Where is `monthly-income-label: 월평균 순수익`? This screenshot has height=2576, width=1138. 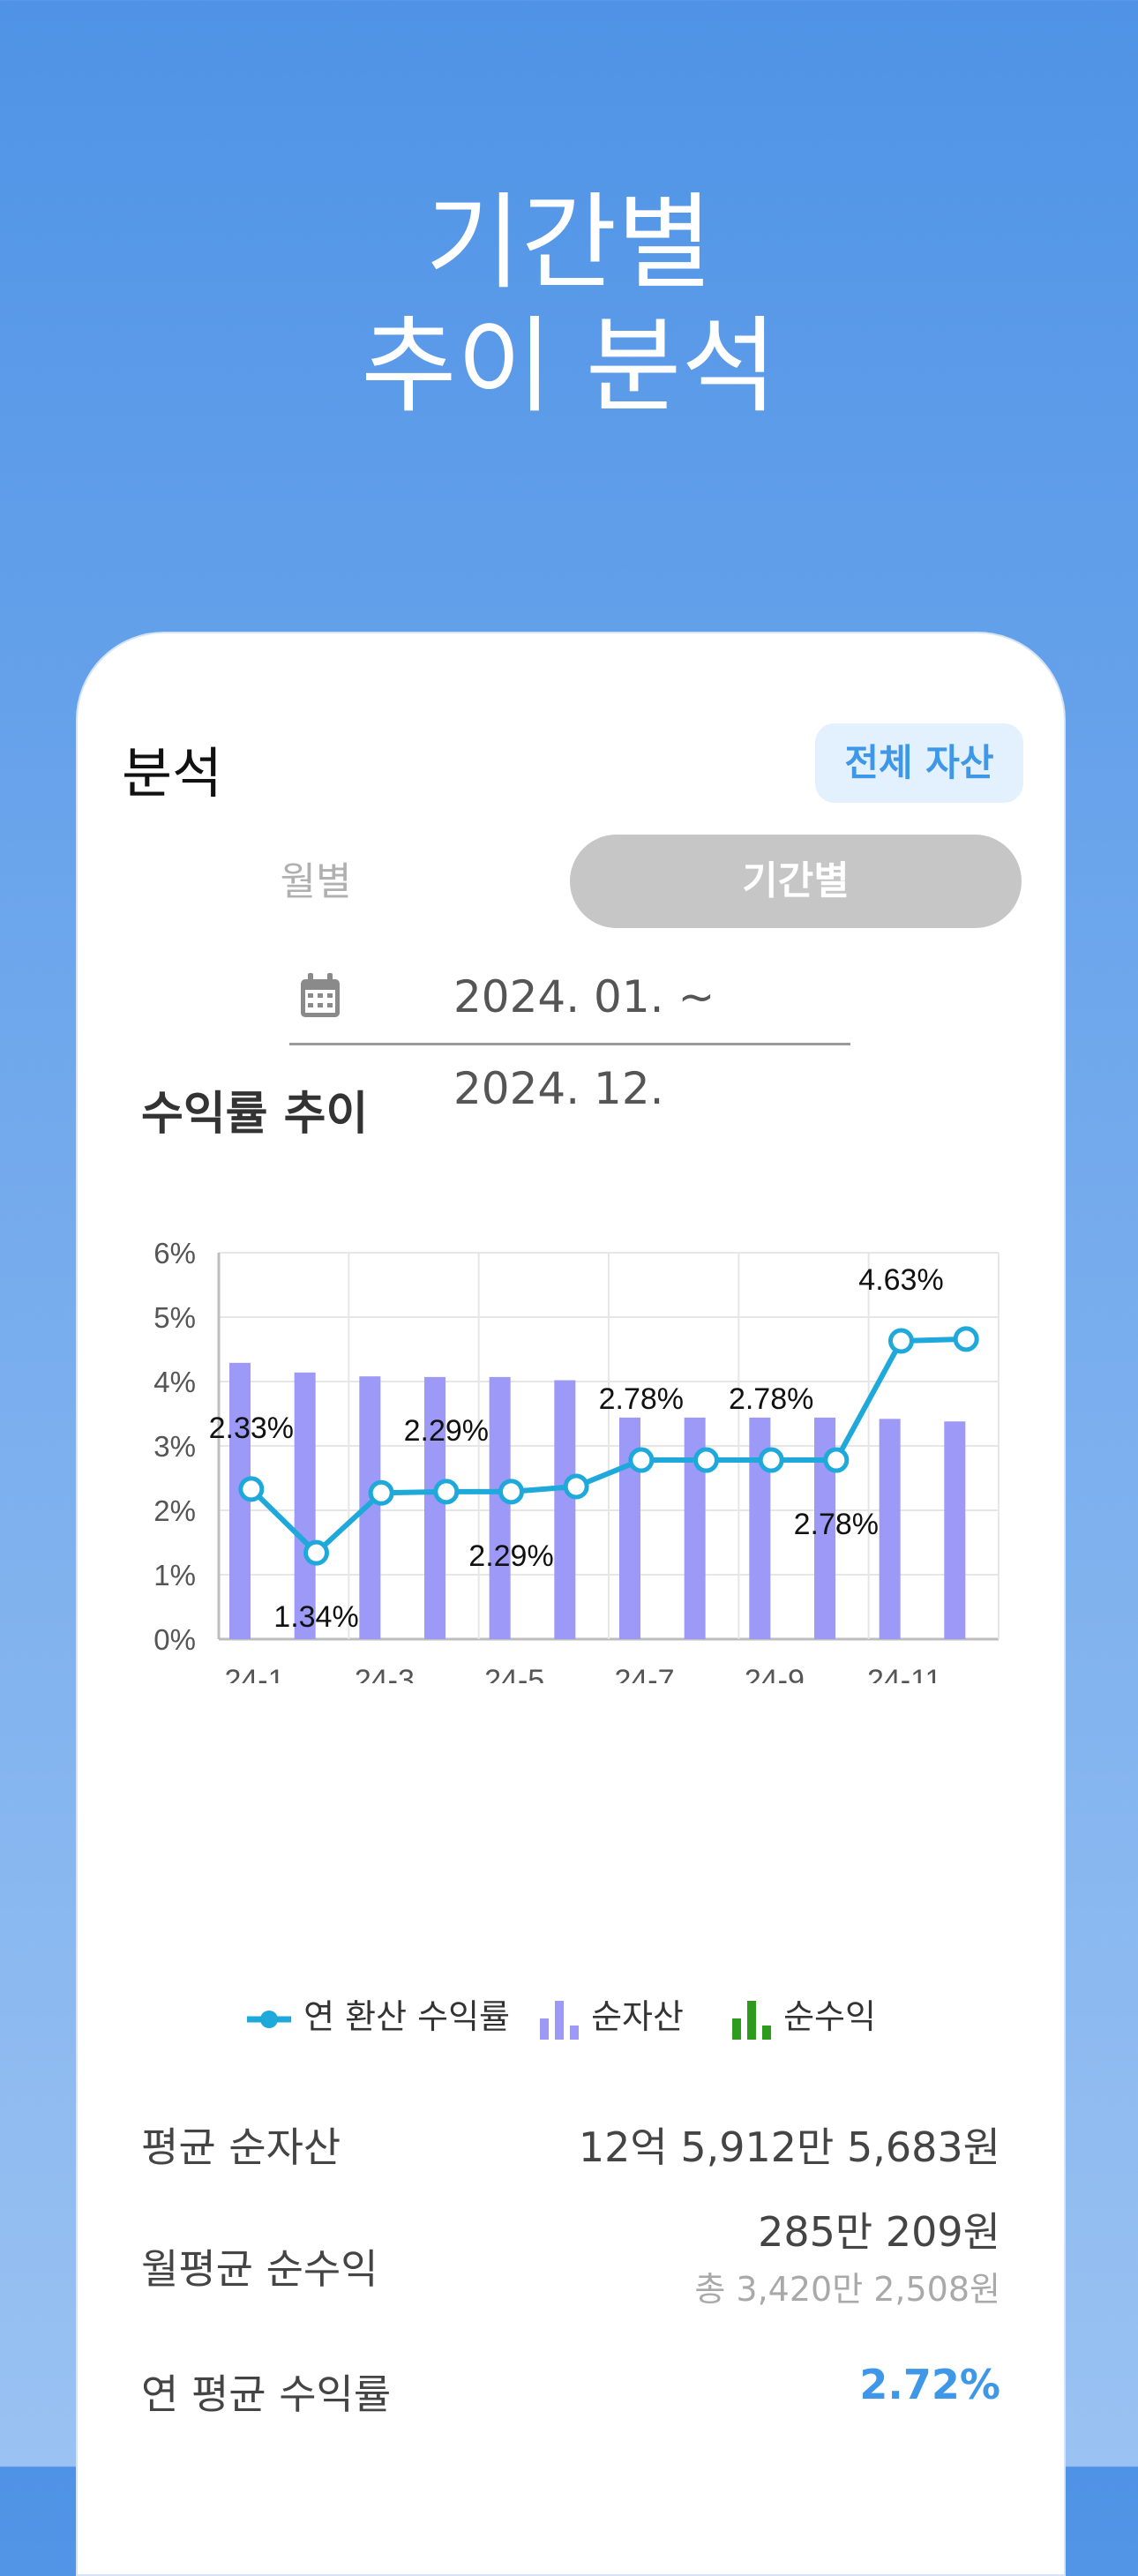 monthly-income-label: 월평균 순수익 is located at coordinates (259, 2269).